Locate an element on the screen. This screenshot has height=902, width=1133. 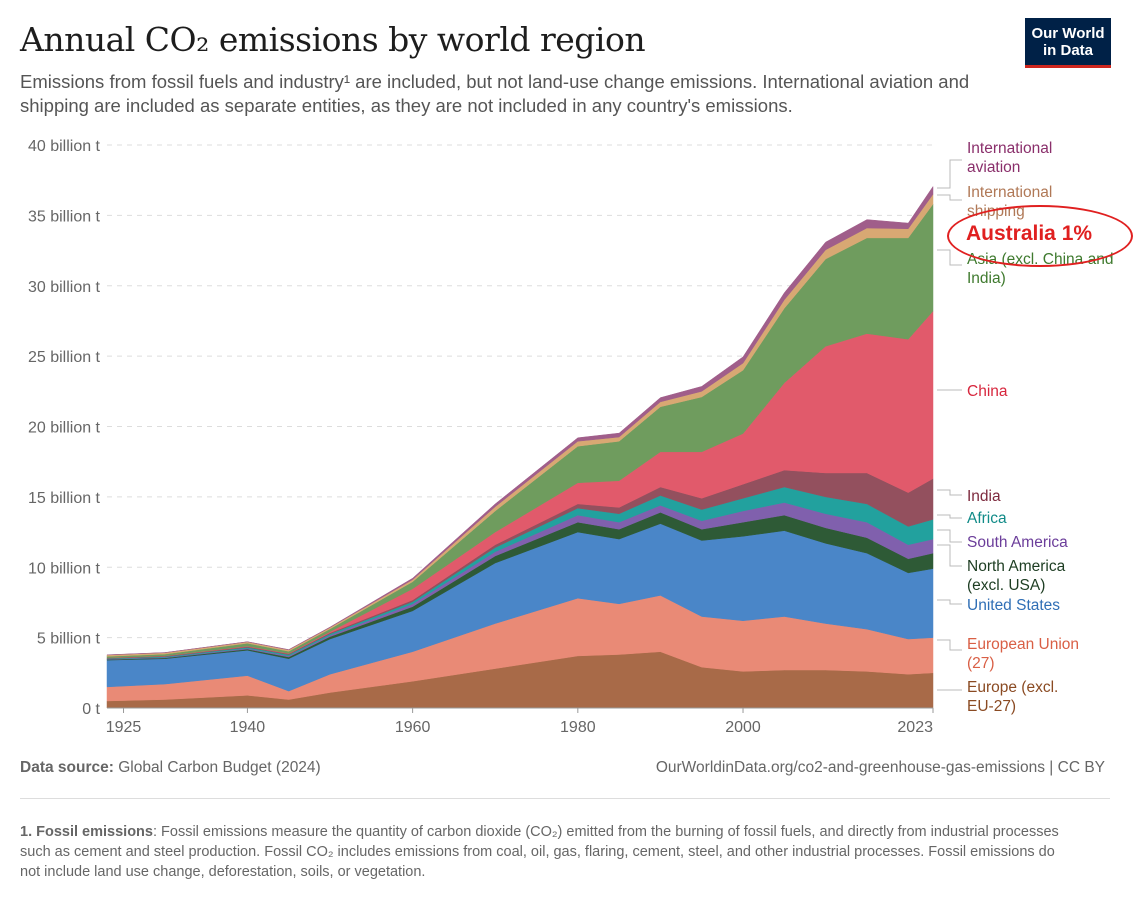
y-tick-label: 0 t is located at coordinates (91, 709).